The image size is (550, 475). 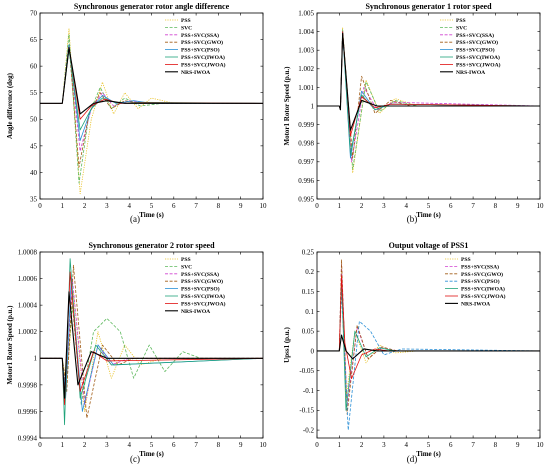 What do you see at coordinates (306, 411) in the screenshot?
I see `y-tick-label: -0.15` at bounding box center [306, 411].